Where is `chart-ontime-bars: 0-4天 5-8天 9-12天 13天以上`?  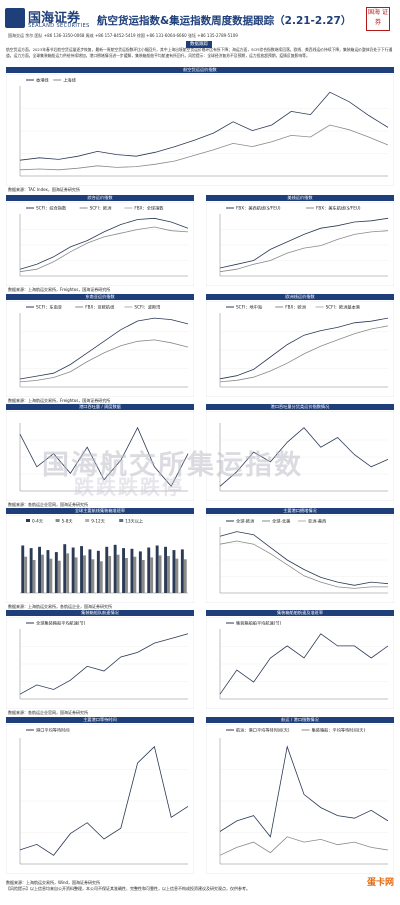 chart-ontime-bars: 0-4天 5-8天 9-12天 13天以上 is located at coordinates (100, 559).